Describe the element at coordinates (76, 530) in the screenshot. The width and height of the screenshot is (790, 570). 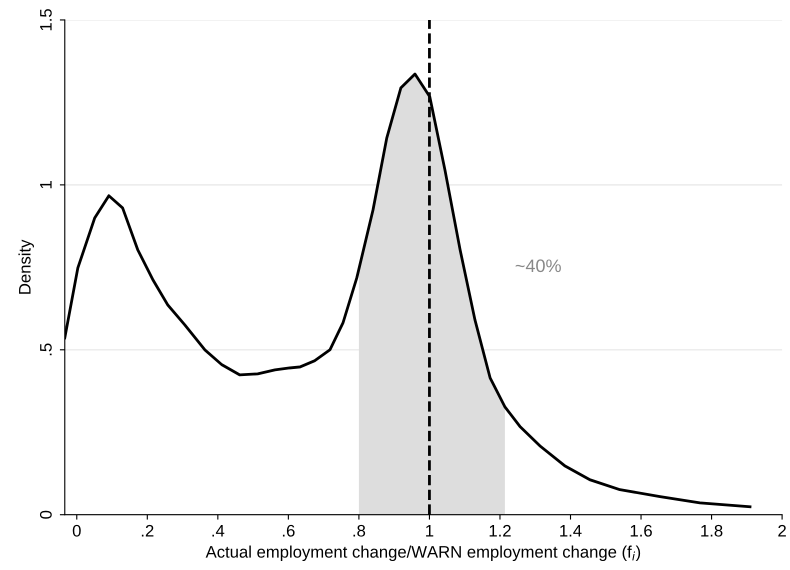
I see `x-tick-label: 0` at that location.